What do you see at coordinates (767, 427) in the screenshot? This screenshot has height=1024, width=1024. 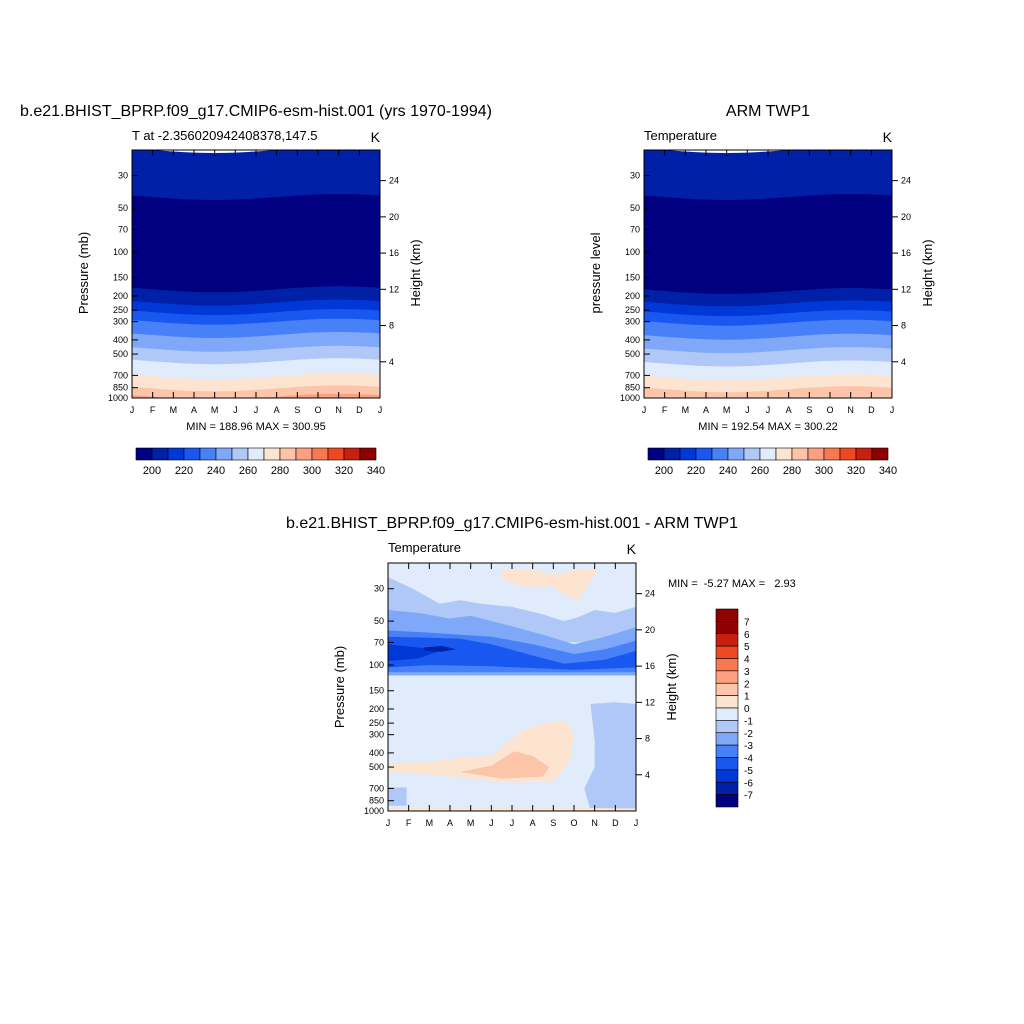 I see `panel-obs-stats: MIN = 192.54 MAX = 300.22` at bounding box center [767, 427].